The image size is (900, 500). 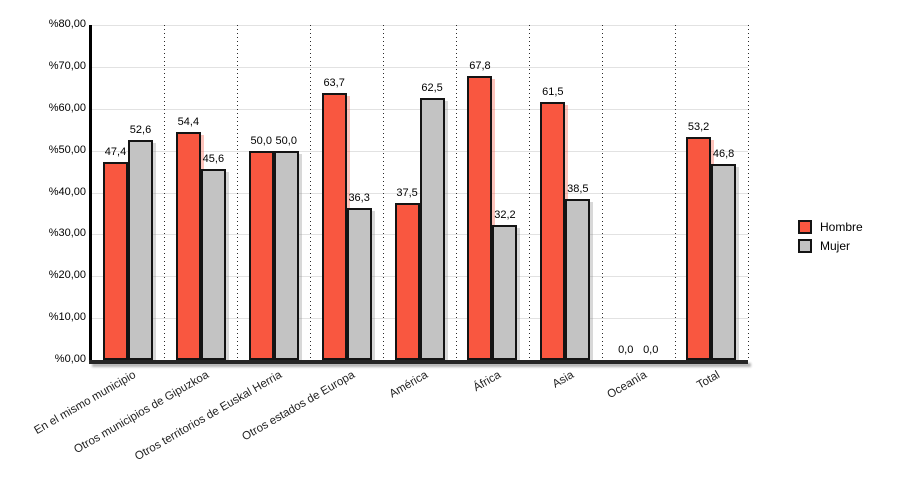 What do you see at coordinates (578, 188) in the screenshot?
I see `value-label-mujer-6: 38,5` at bounding box center [578, 188].